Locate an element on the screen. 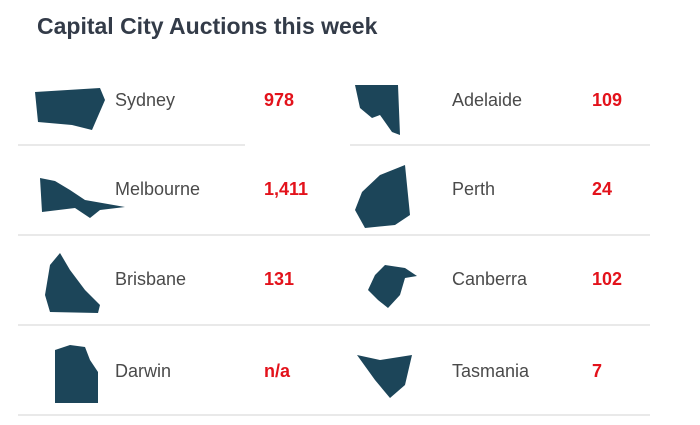 The width and height of the screenshot is (700, 425). city-name: Melbourne is located at coordinates (157, 189).